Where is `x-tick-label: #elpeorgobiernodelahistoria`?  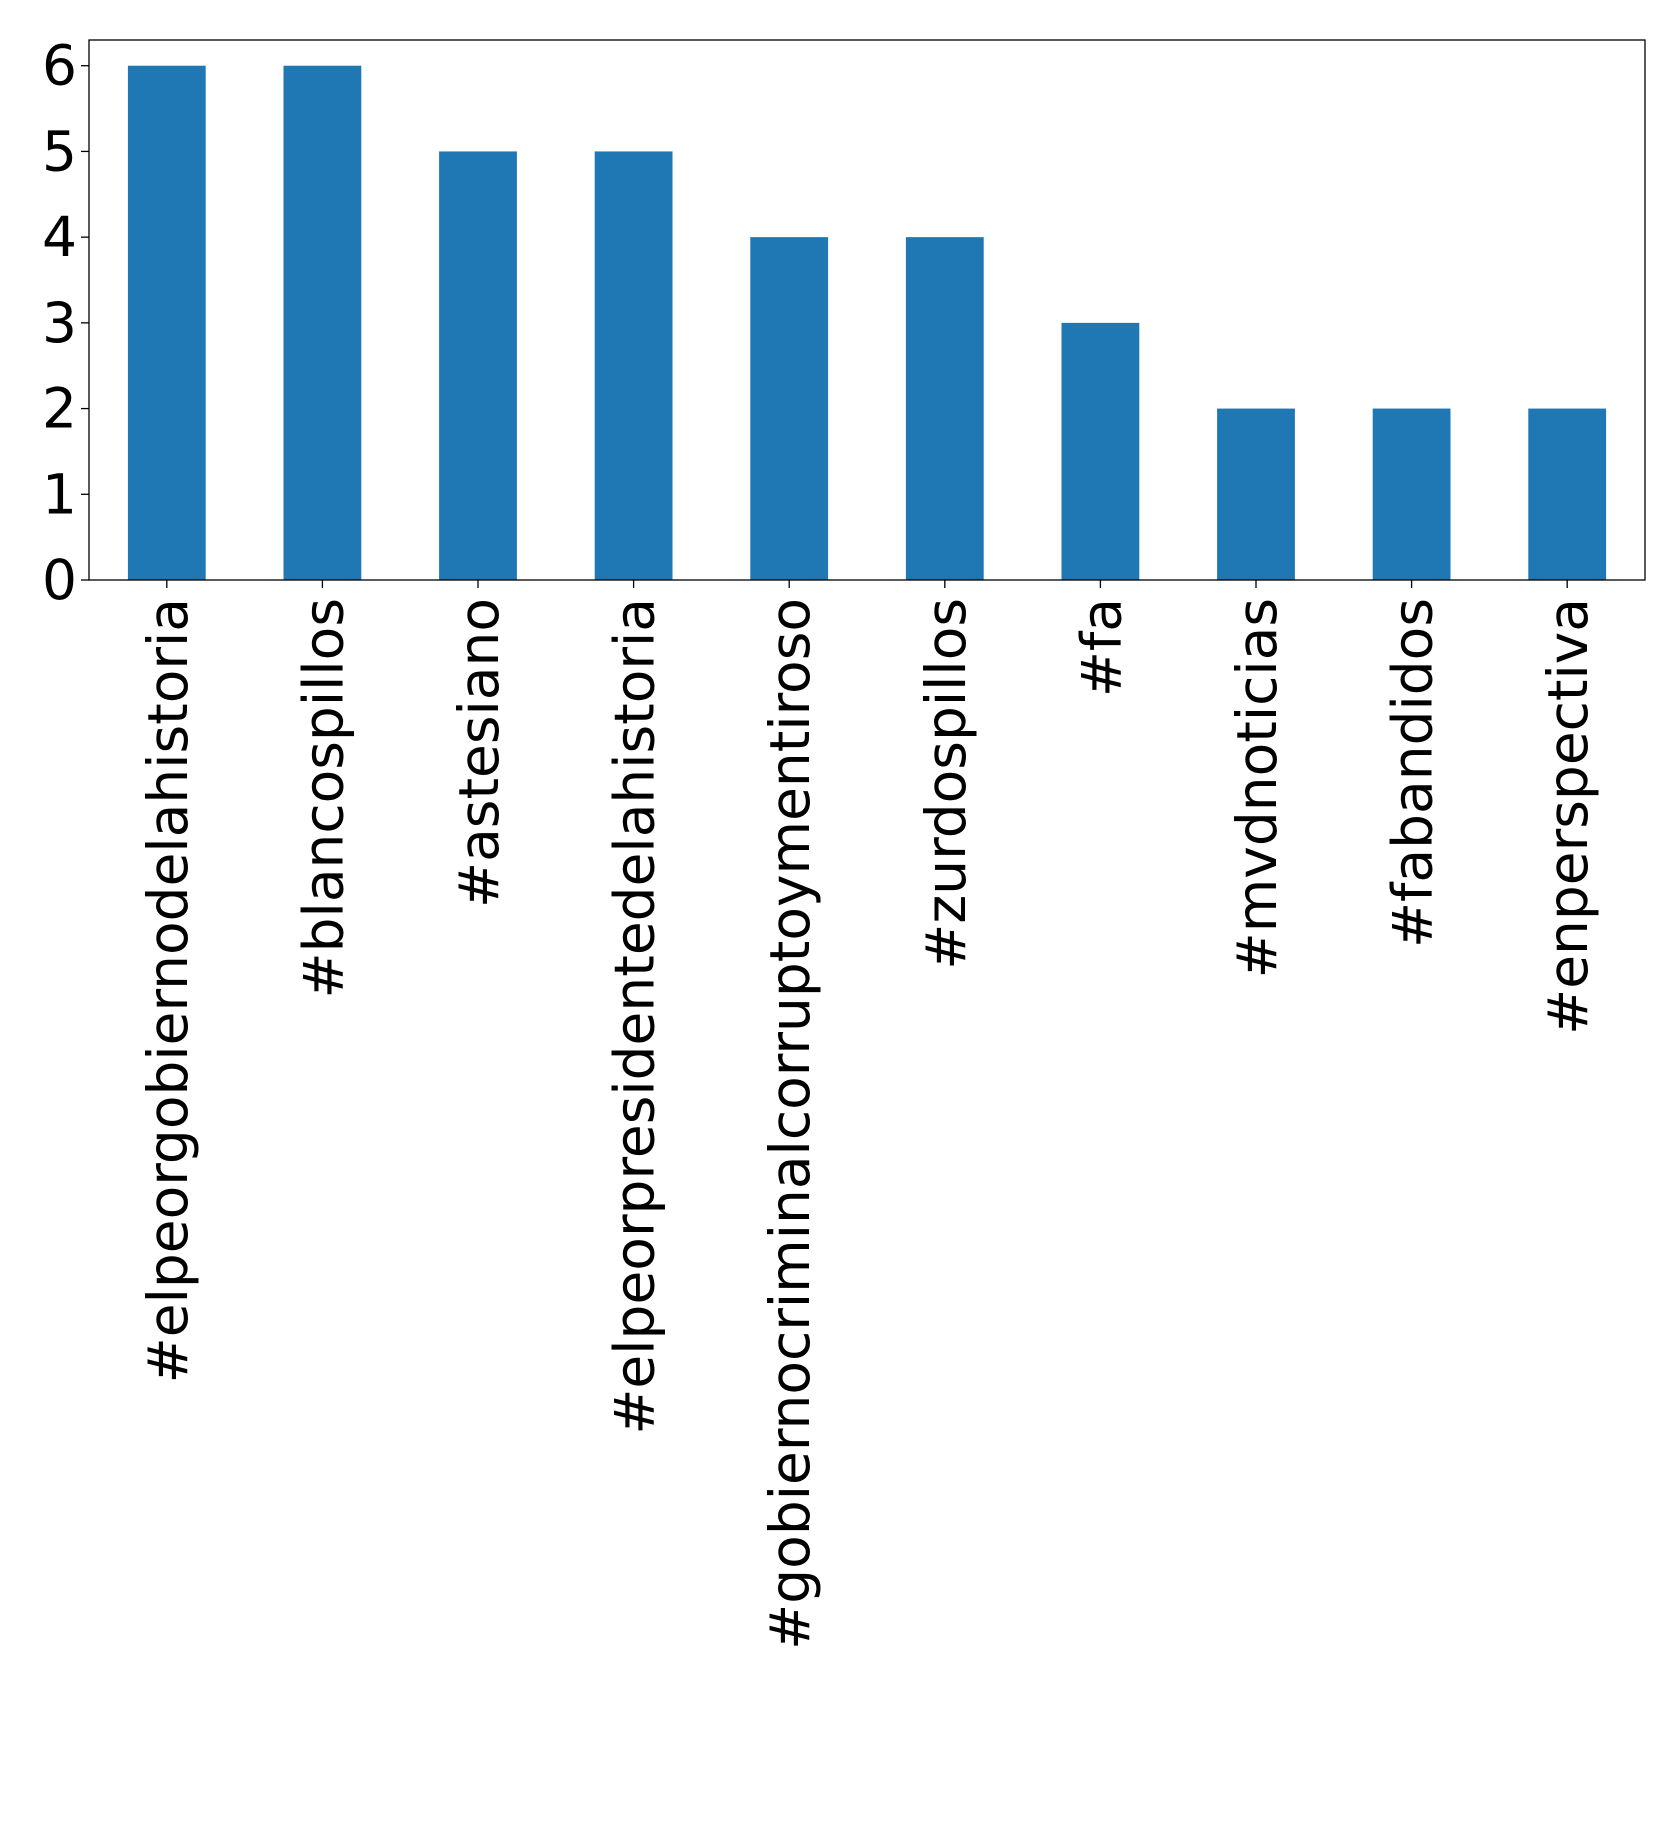 x-tick-label: #elpeorgobiernodelahistoria is located at coordinates (168, 990).